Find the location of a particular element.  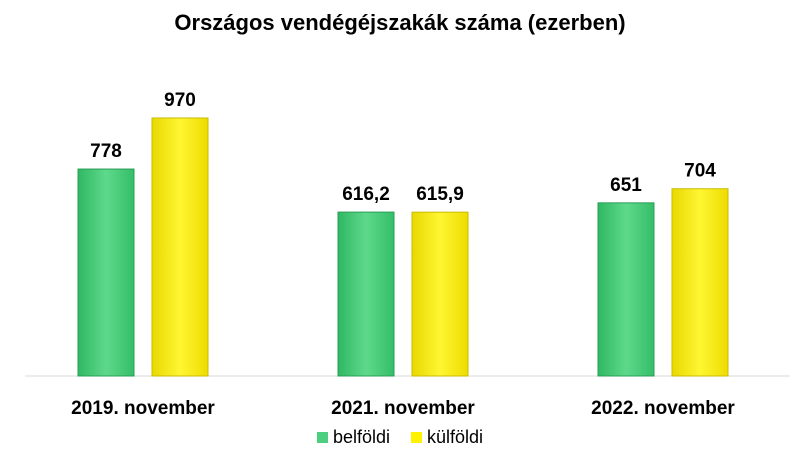

bar-külföldi-0 is located at coordinates (180, 247).